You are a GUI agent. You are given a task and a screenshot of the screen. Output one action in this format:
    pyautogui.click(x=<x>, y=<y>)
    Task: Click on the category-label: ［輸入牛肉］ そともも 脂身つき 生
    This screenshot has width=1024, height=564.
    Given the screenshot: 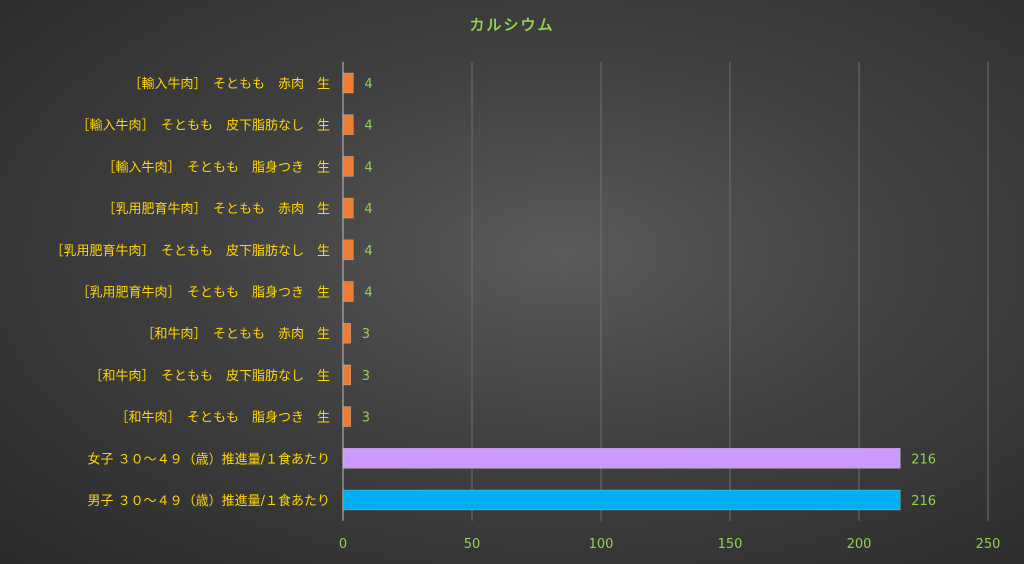 What is the action you would take?
    pyautogui.click(x=216, y=167)
    